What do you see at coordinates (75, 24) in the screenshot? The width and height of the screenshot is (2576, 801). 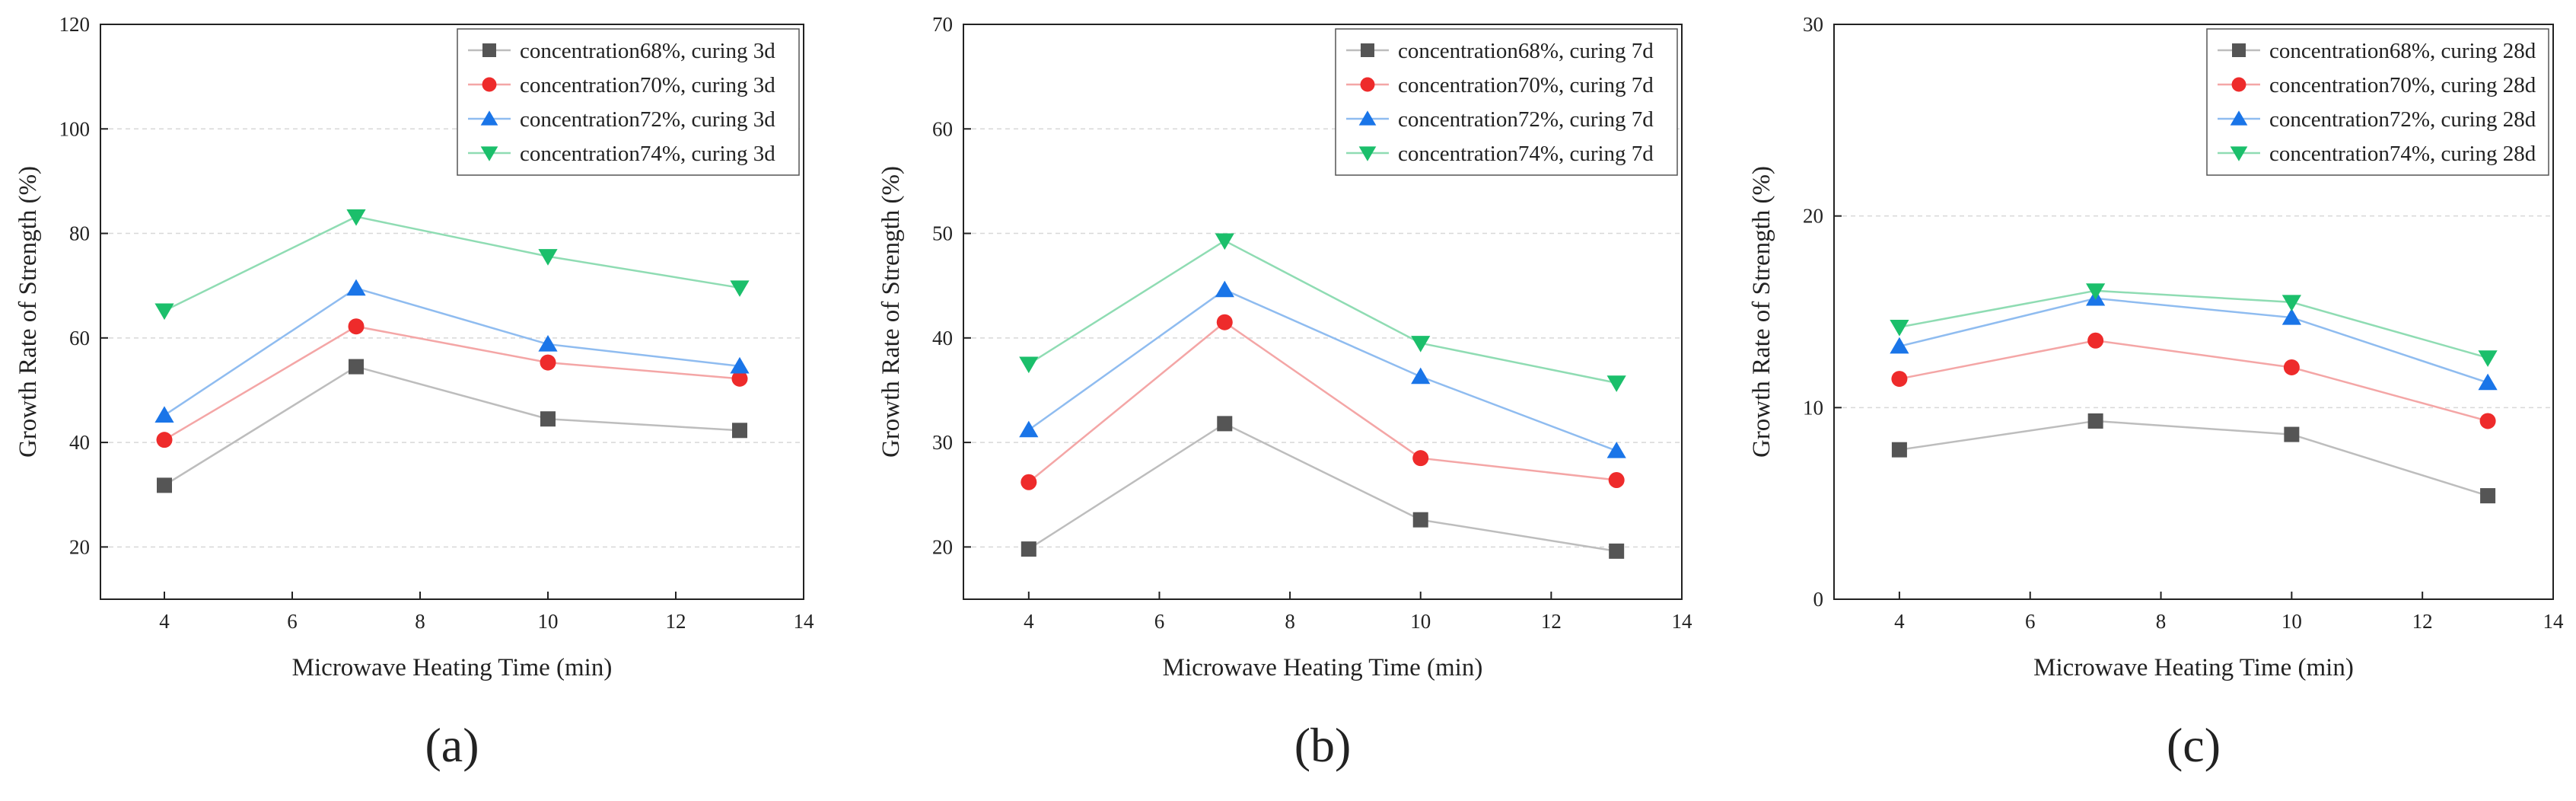 I see `y-tick-label: 120` at bounding box center [75, 24].